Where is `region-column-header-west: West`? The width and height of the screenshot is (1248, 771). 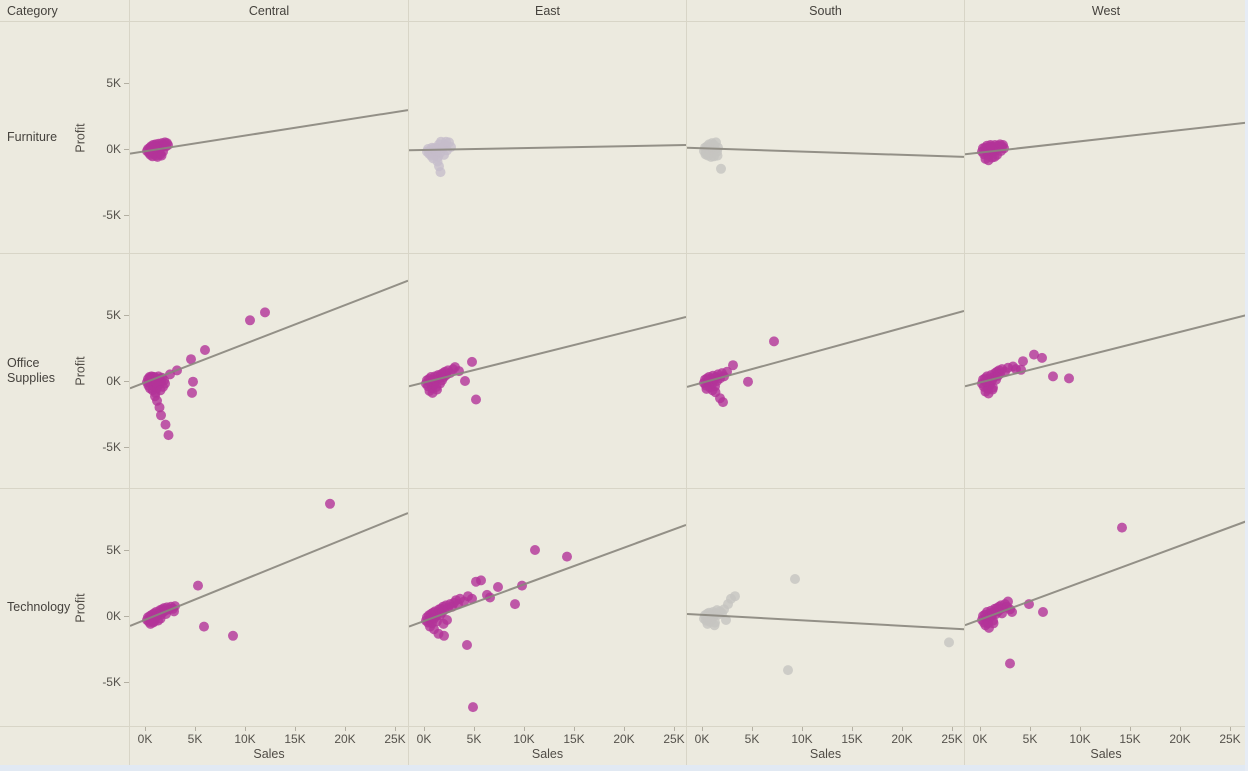 region-column-header-west: West is located at coordinates (1106, 10).